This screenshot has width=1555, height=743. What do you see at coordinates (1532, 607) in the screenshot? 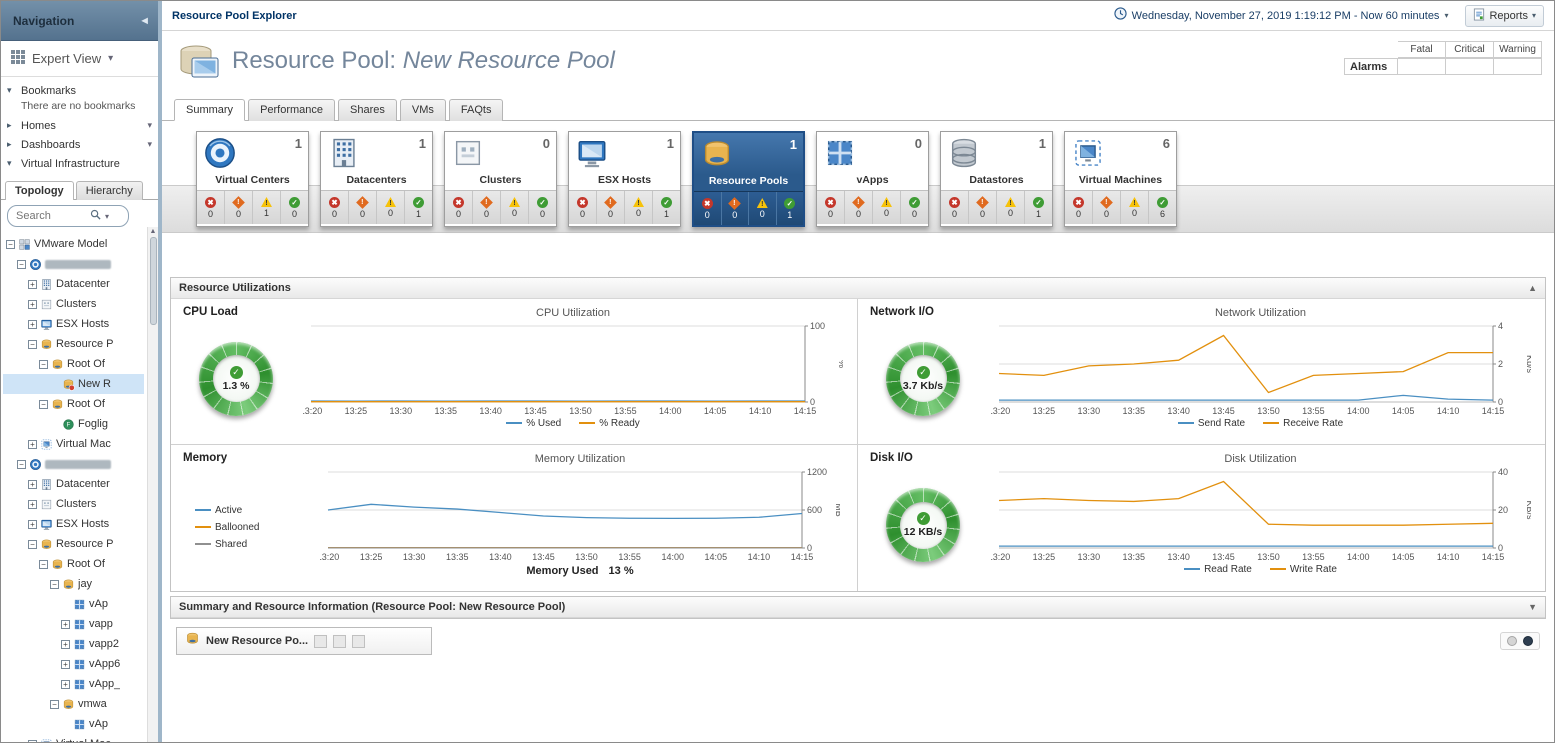
I see `expand-icon: ▼` at bounding box center [1532, 607].